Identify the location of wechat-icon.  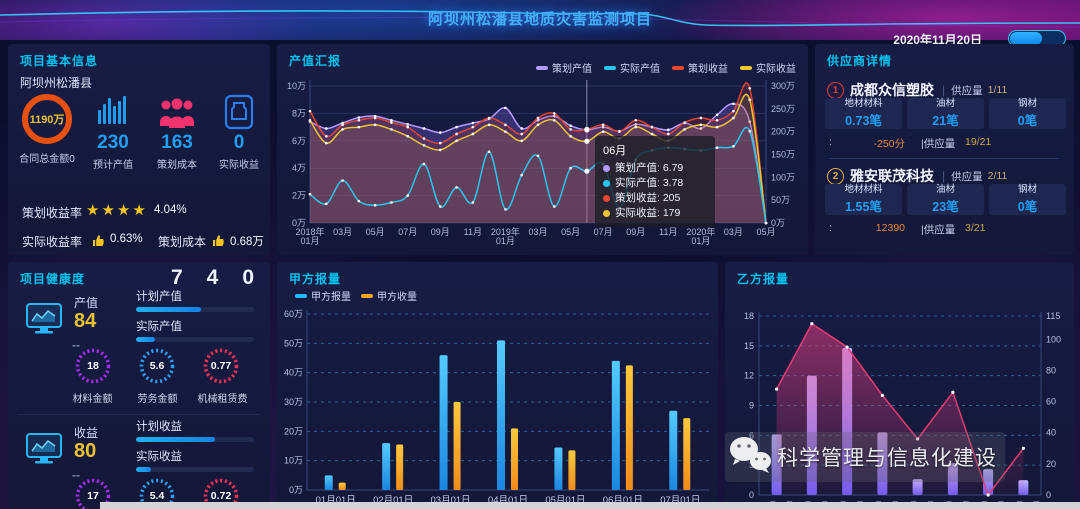
(750, 457).